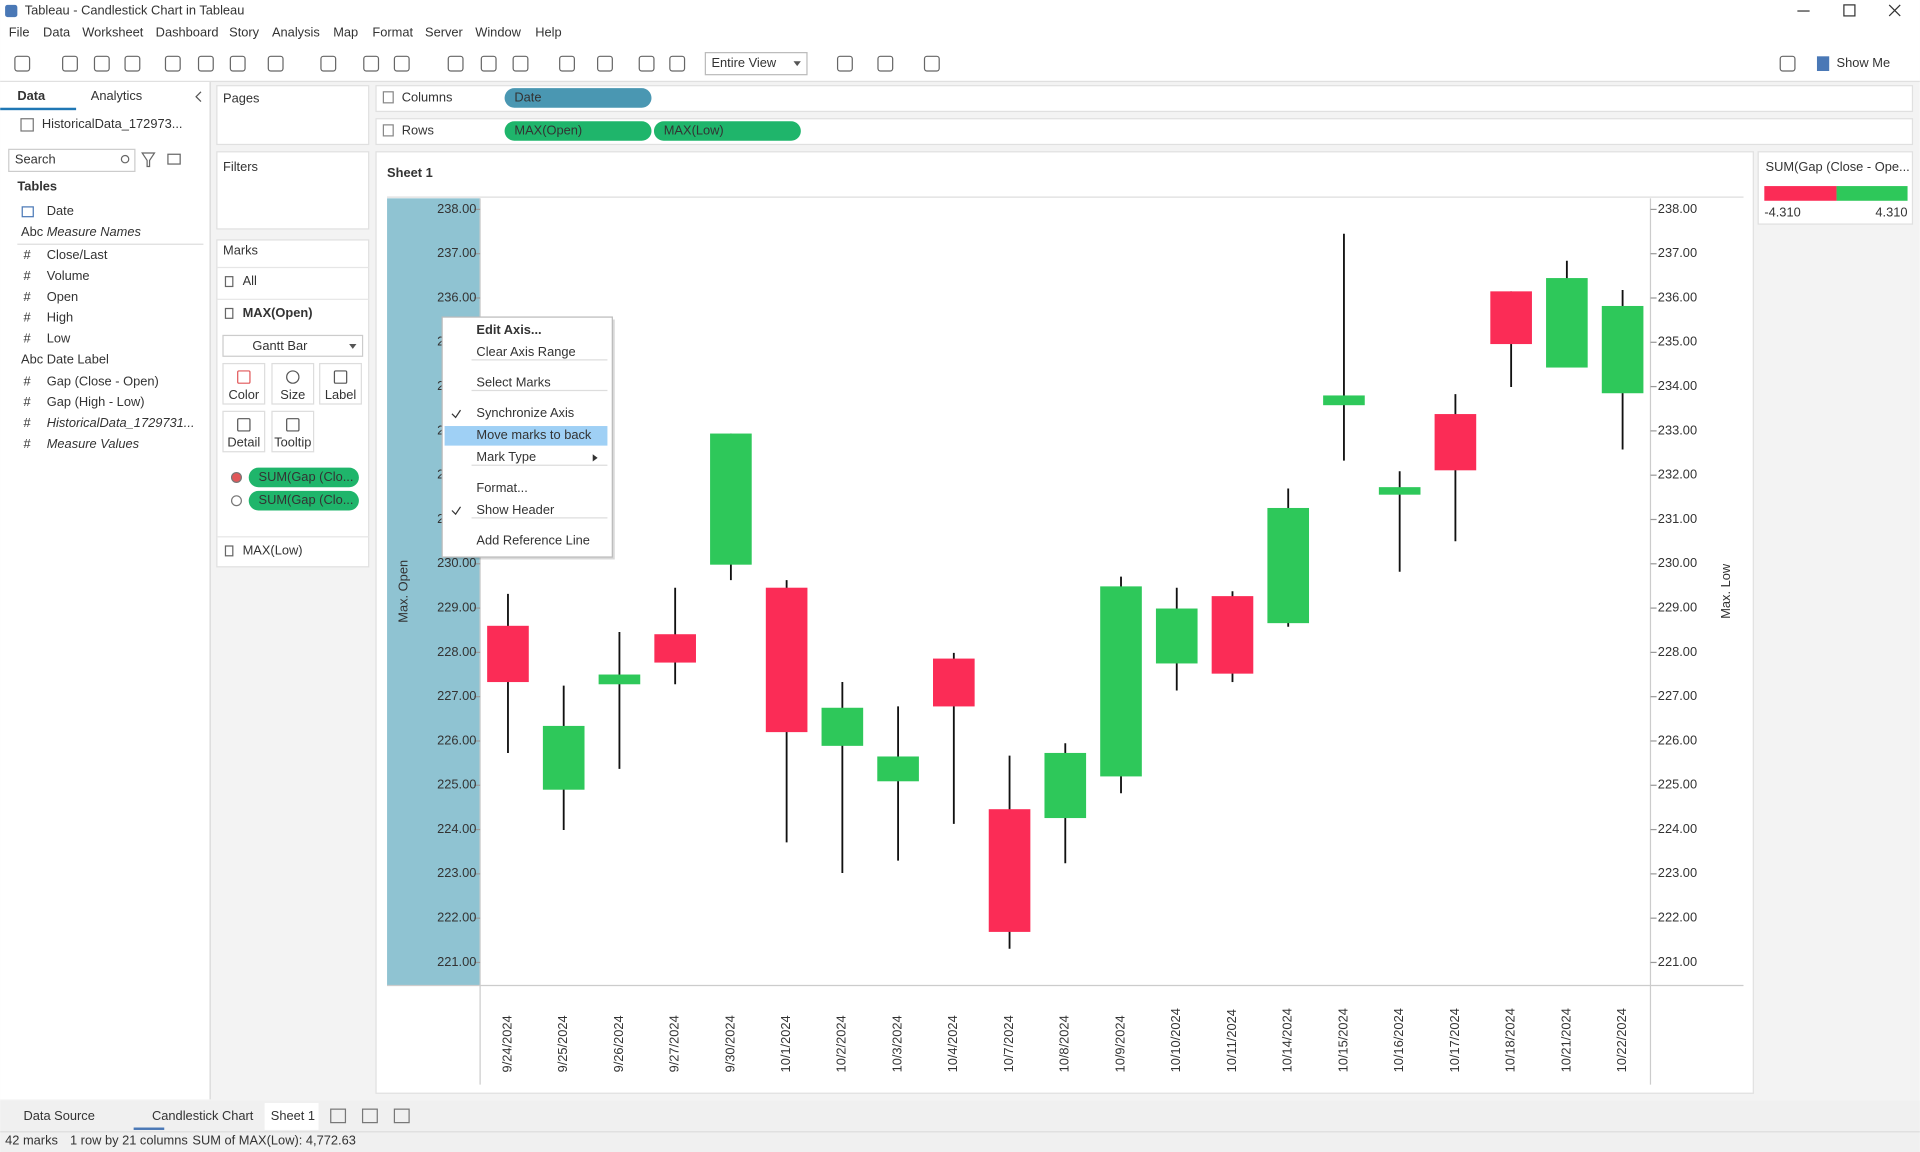 The width and height of the screenshot is (1920, 1152). Describe the element at coordinates (533, 540) in the screenshot. I see `menu-item: Add Reference Line` at that location.